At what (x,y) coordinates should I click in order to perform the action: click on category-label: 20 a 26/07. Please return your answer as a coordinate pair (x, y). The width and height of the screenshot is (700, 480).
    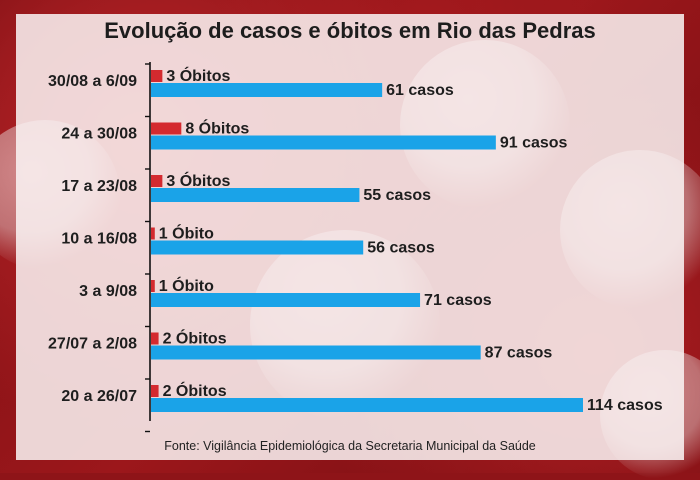
    Looking at the image, I should click on (99, 396).